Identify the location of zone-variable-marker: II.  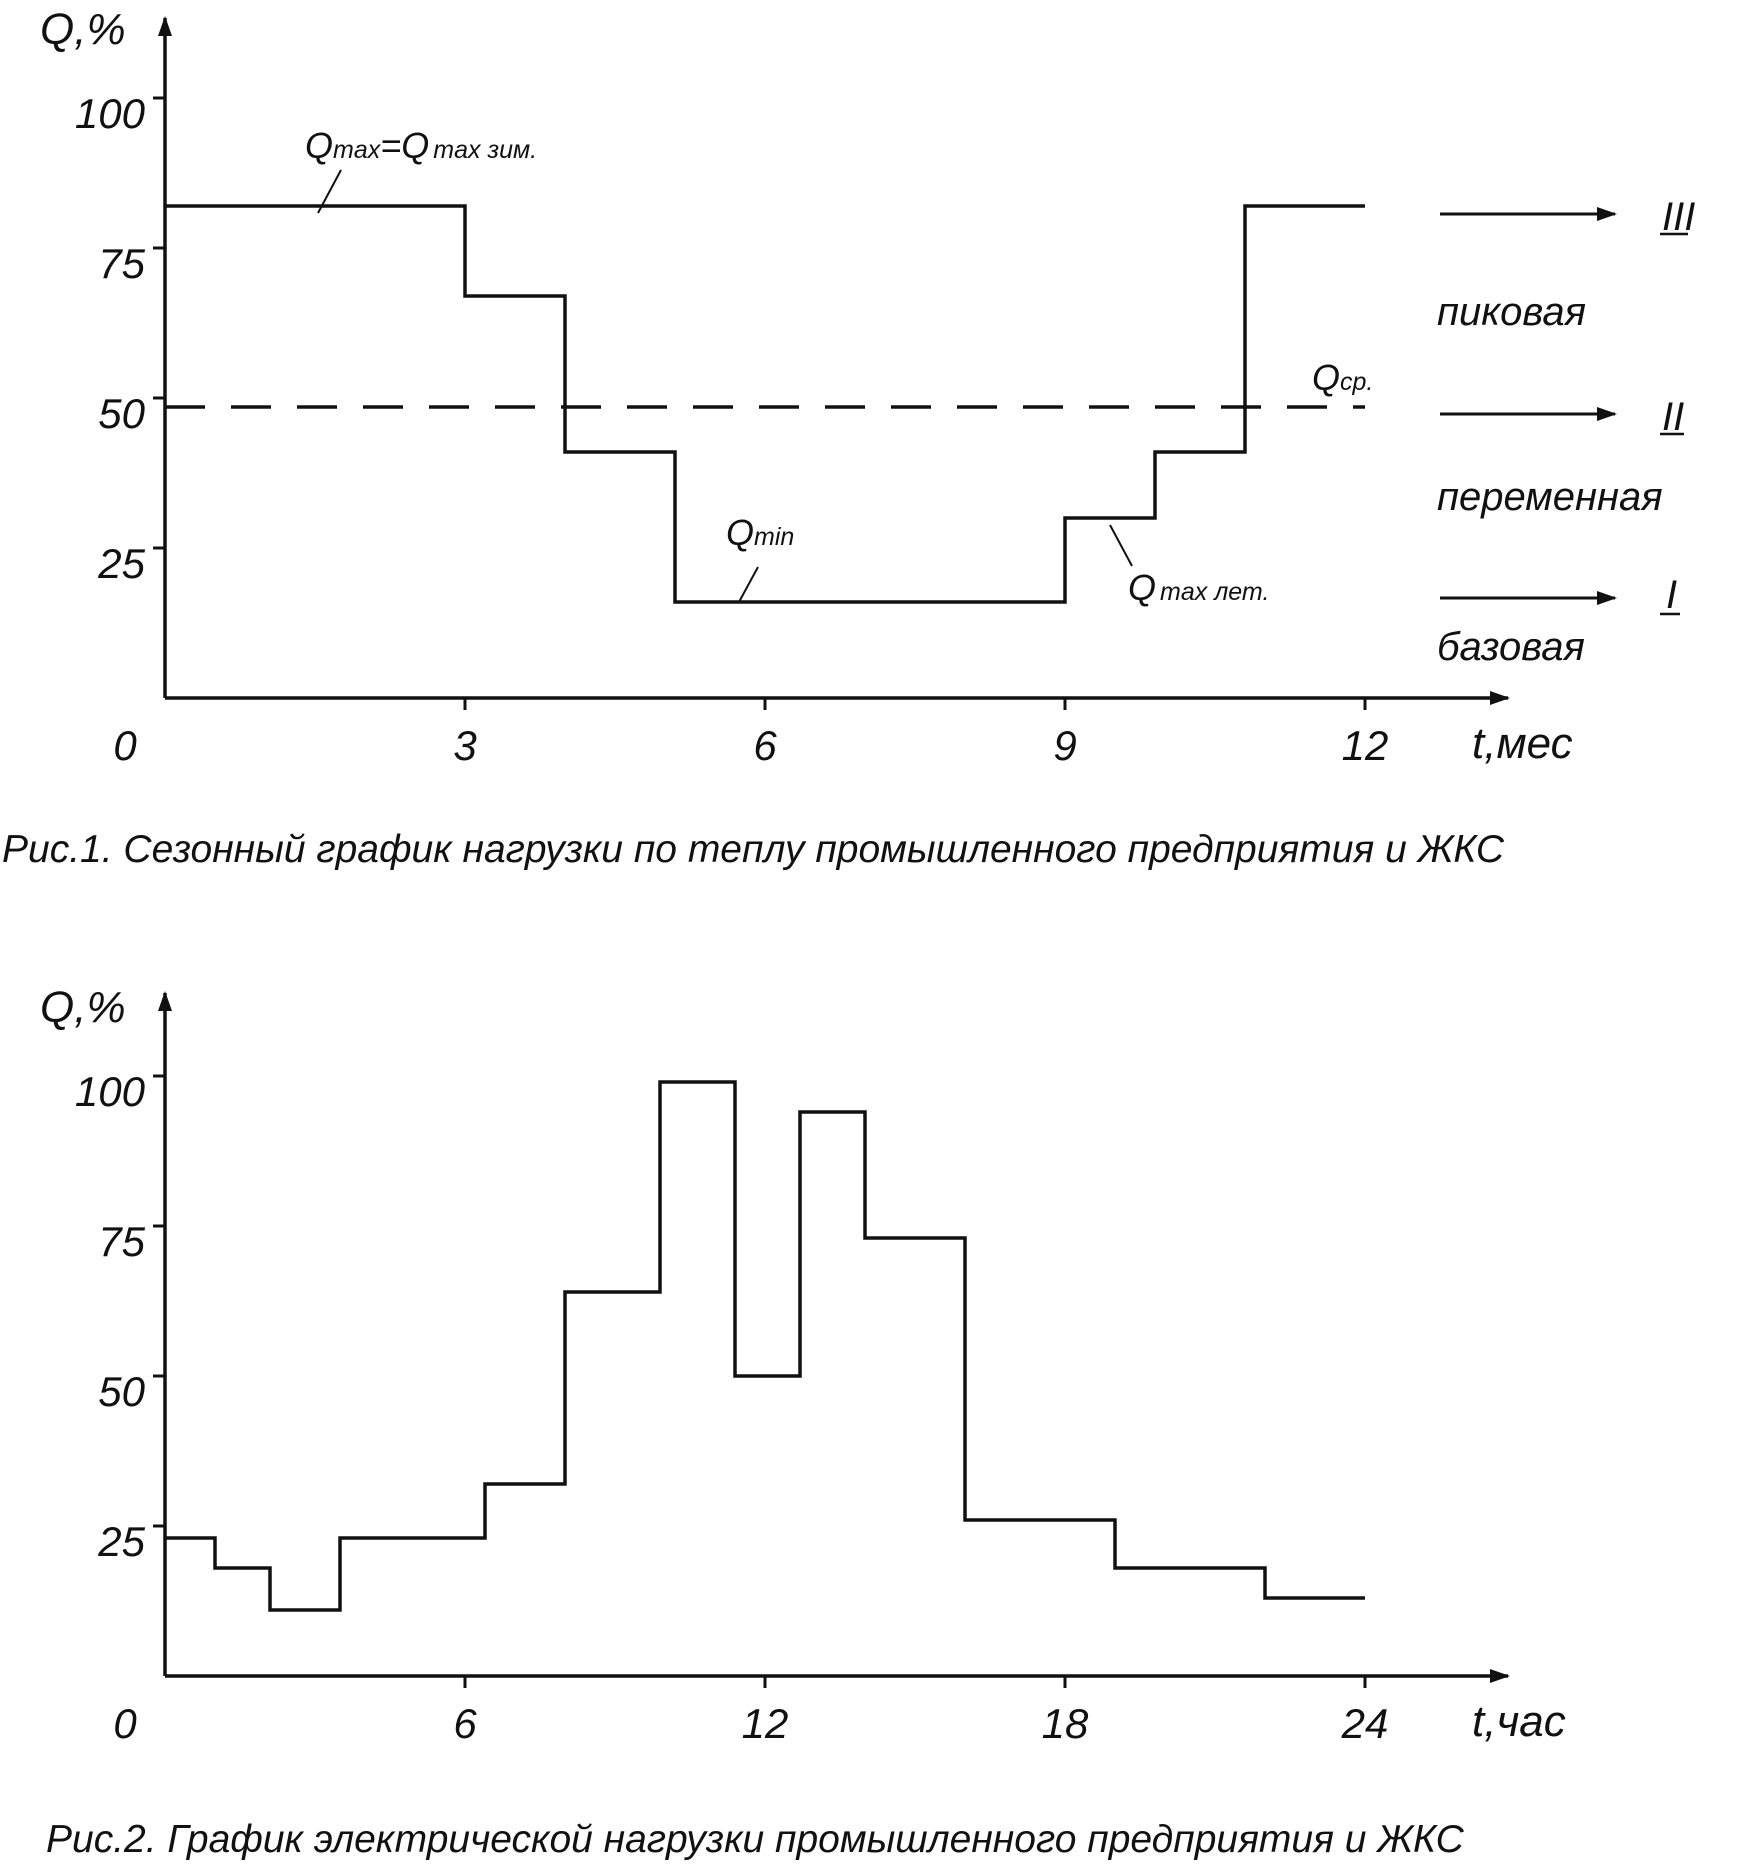
(1673, 417).